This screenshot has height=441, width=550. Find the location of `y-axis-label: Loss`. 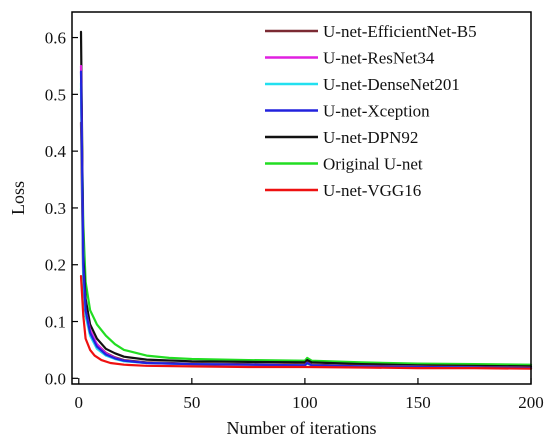

y-axis-label: Loss is located at coordinates (18, 198).